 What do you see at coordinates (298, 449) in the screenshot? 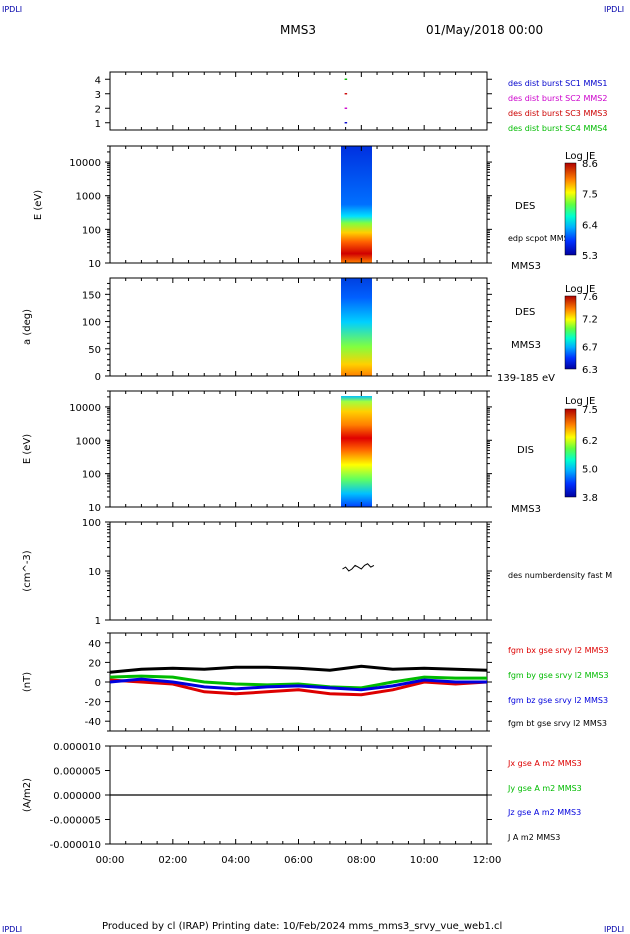
I see `panel-dis-energy-frame` at bounding box center [298, 449].